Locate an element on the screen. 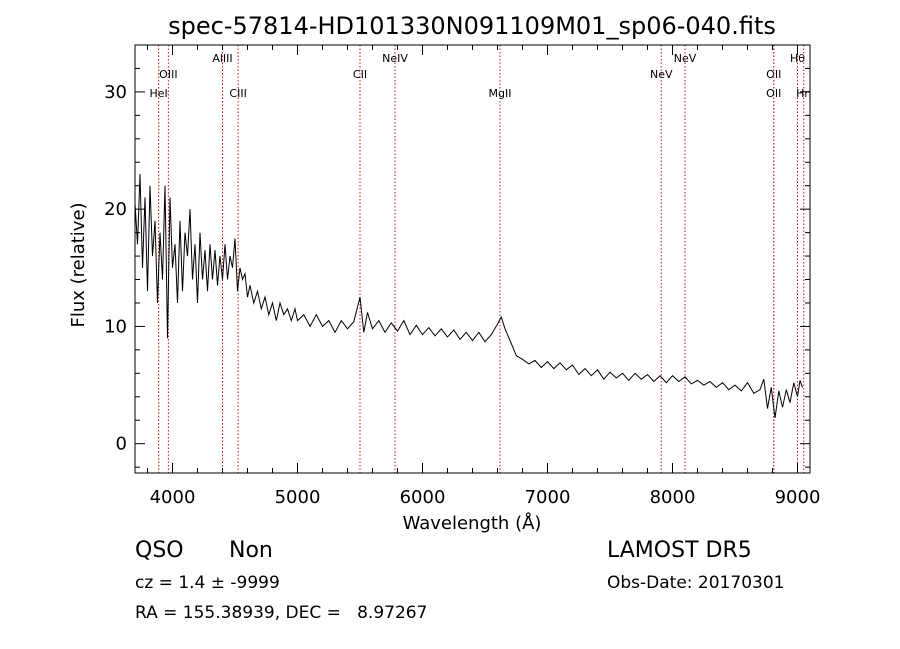 This screenshot has height=649, width=900. emission-line-label: MgII is located at coordinates (500, 93).